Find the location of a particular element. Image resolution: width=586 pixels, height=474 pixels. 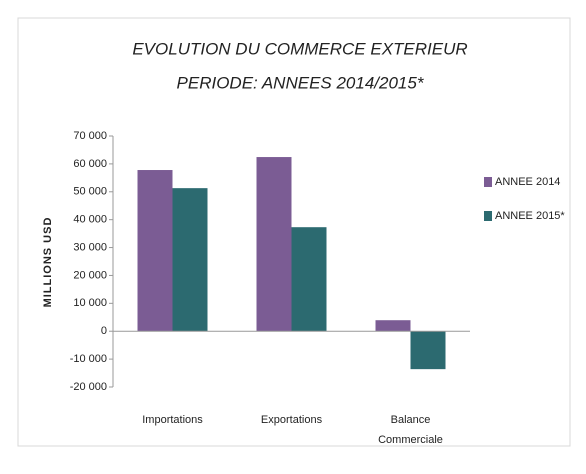

y-tick-label: 10 000 is located at coordinates (90, 303).